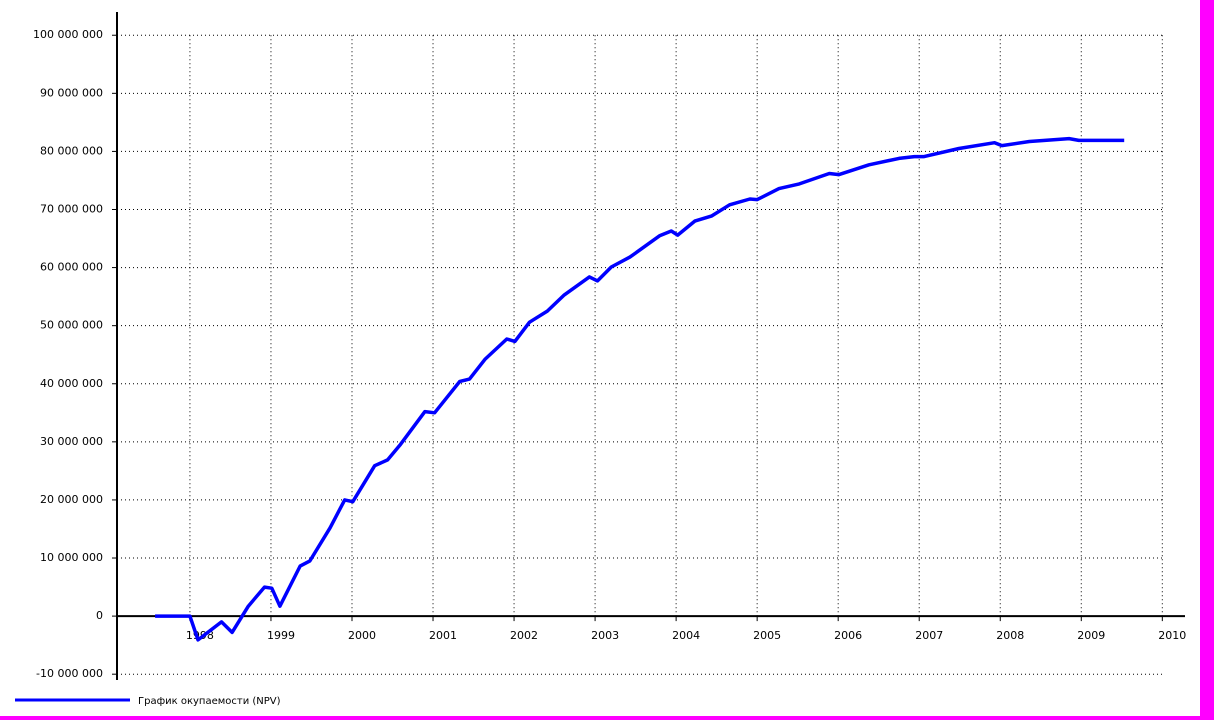 The image size is (1214, 720). I want to click on x-tick-label: 2002, so click(524, 635).